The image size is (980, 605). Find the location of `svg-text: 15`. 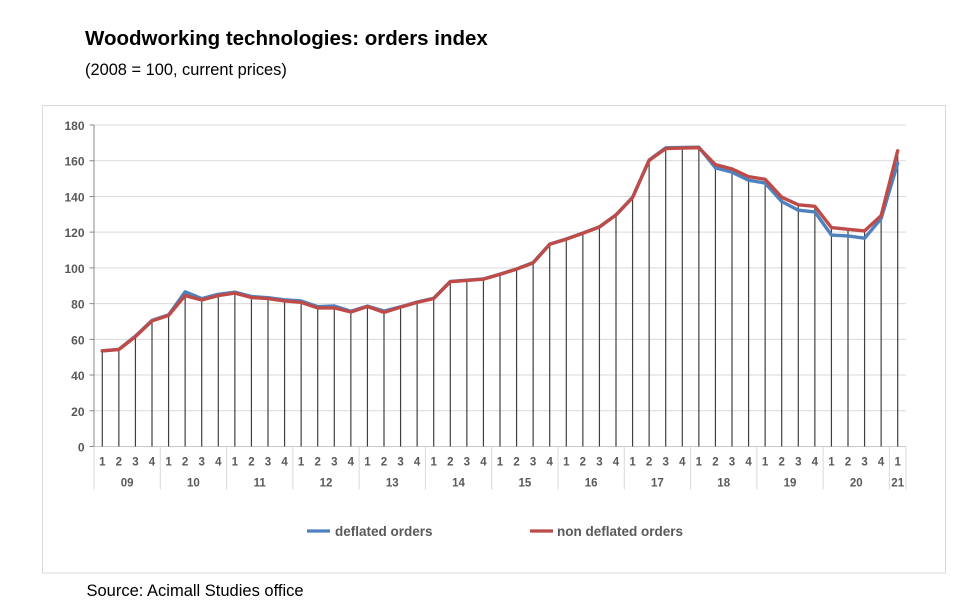

svg-text: 15 is located at coordinates (524, 484).